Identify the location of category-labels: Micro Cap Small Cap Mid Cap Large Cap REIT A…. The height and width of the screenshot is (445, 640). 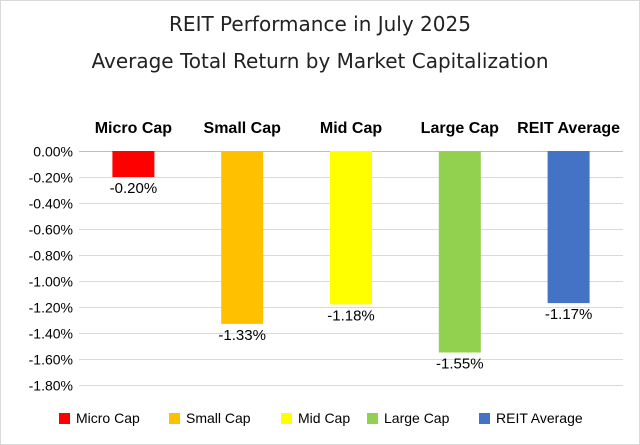
(357, 128).